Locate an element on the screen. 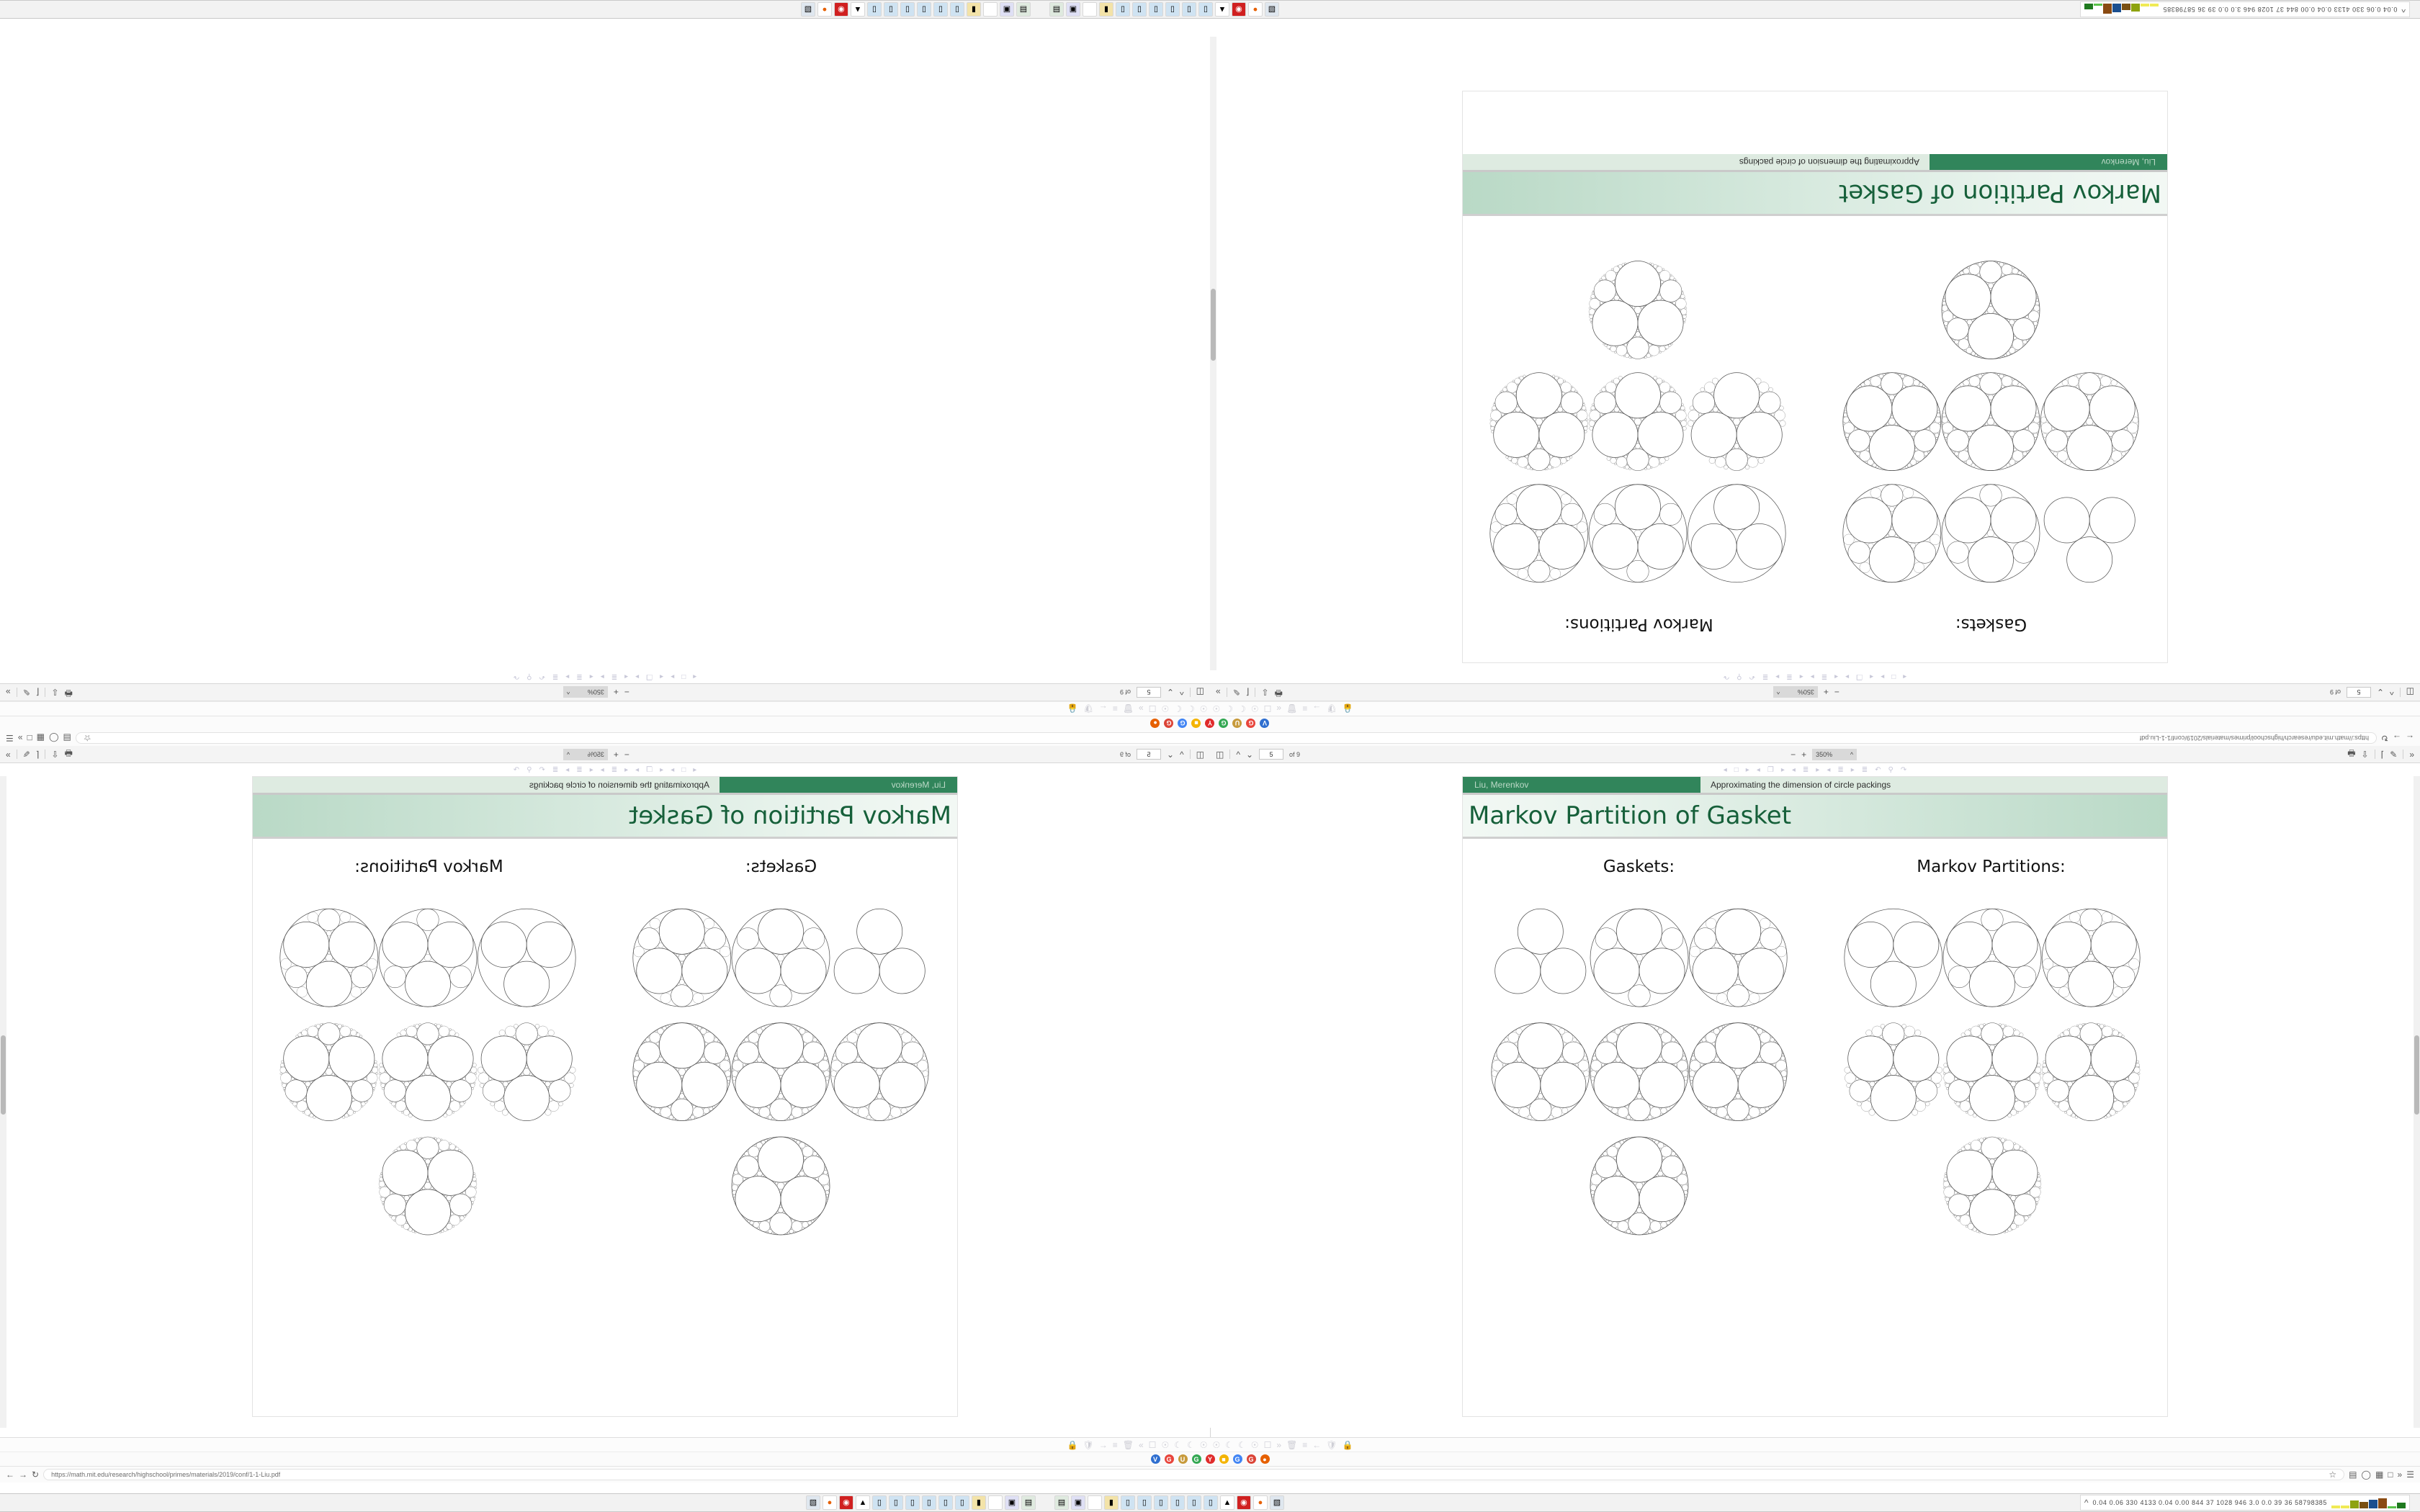 Image resolution: width=2420 pixels, height=1512 pixels. prev-page-arrow-icon: ◂ is located at coordinates (695, 769).